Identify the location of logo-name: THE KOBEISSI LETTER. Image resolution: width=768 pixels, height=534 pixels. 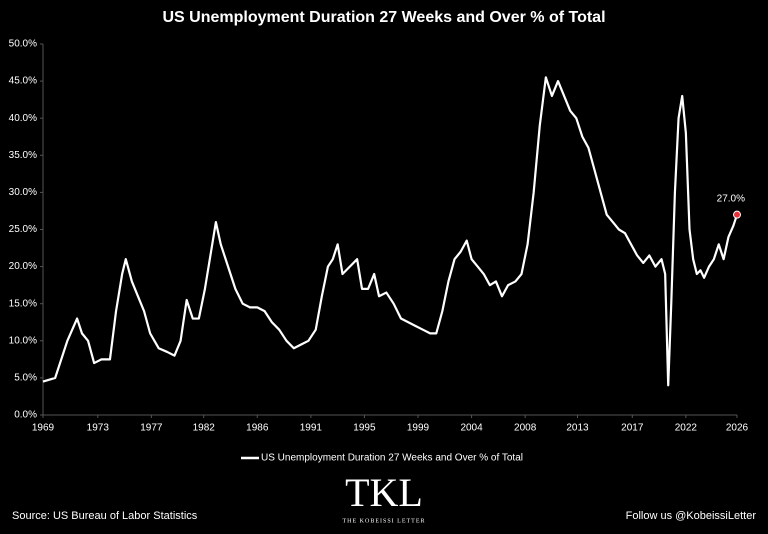
(384, 521).